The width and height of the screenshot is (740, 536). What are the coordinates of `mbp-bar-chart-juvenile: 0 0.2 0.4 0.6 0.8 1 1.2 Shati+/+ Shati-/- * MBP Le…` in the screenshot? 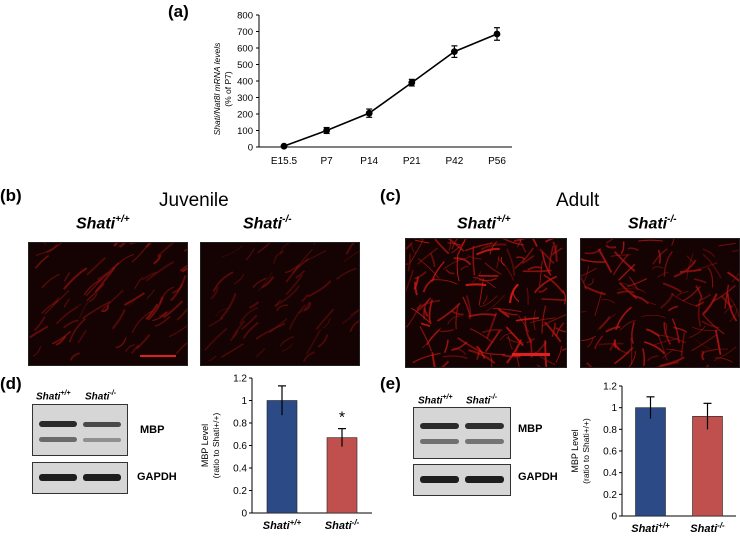 It's located at (286, 453).